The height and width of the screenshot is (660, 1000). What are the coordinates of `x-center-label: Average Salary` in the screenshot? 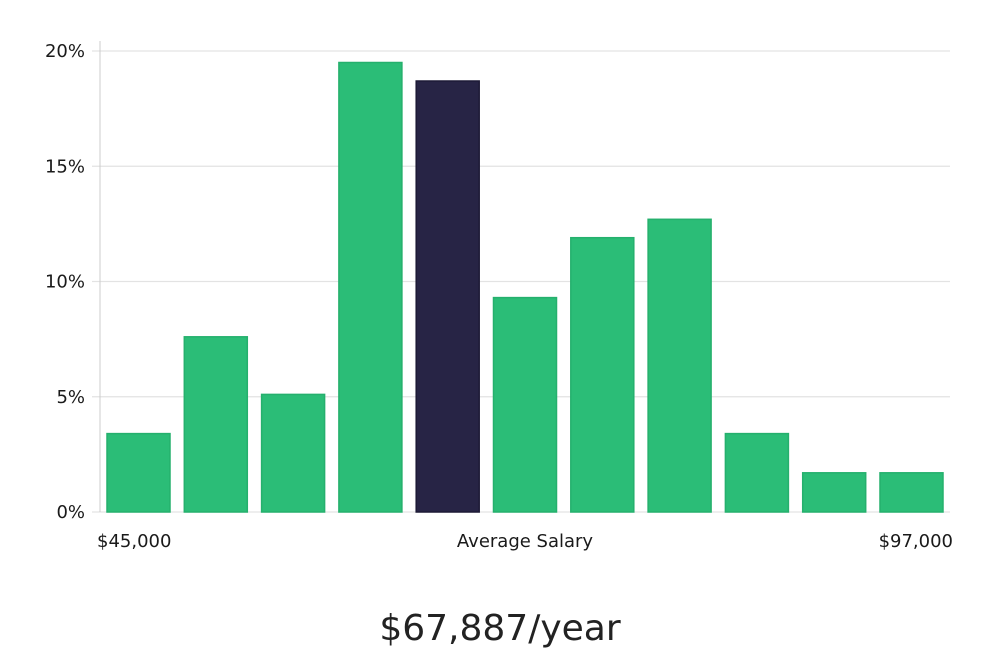 It's located at (525, 541).